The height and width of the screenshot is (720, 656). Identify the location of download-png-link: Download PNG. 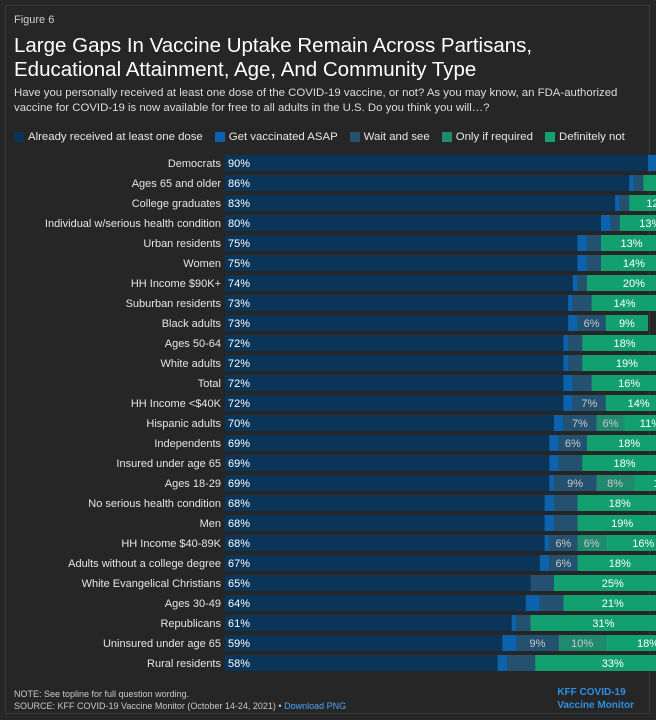
(315, 706).